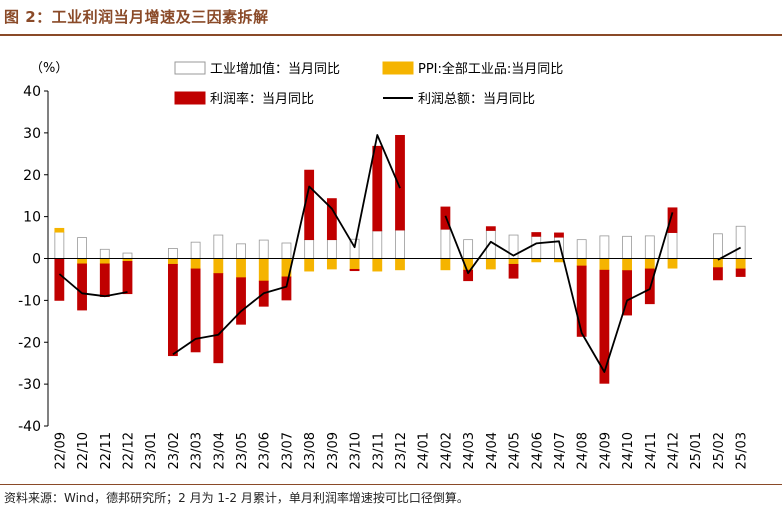  What do you see at coordinates (583, 450) in the screenshot?
I see `x-tick-label: 24/08` at bounding box center [583, 450].